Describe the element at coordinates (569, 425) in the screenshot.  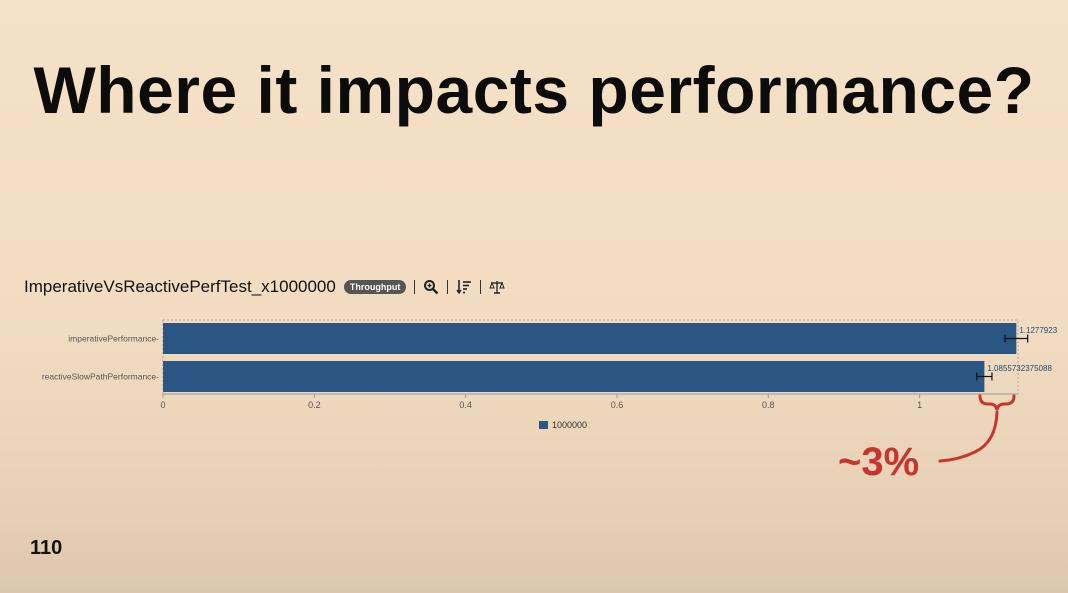
I see `legend-label: 1000000` at that location.